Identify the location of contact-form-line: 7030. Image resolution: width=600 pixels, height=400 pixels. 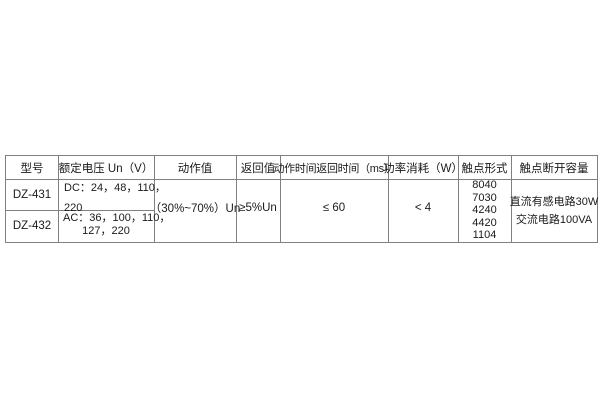
(484, 197).